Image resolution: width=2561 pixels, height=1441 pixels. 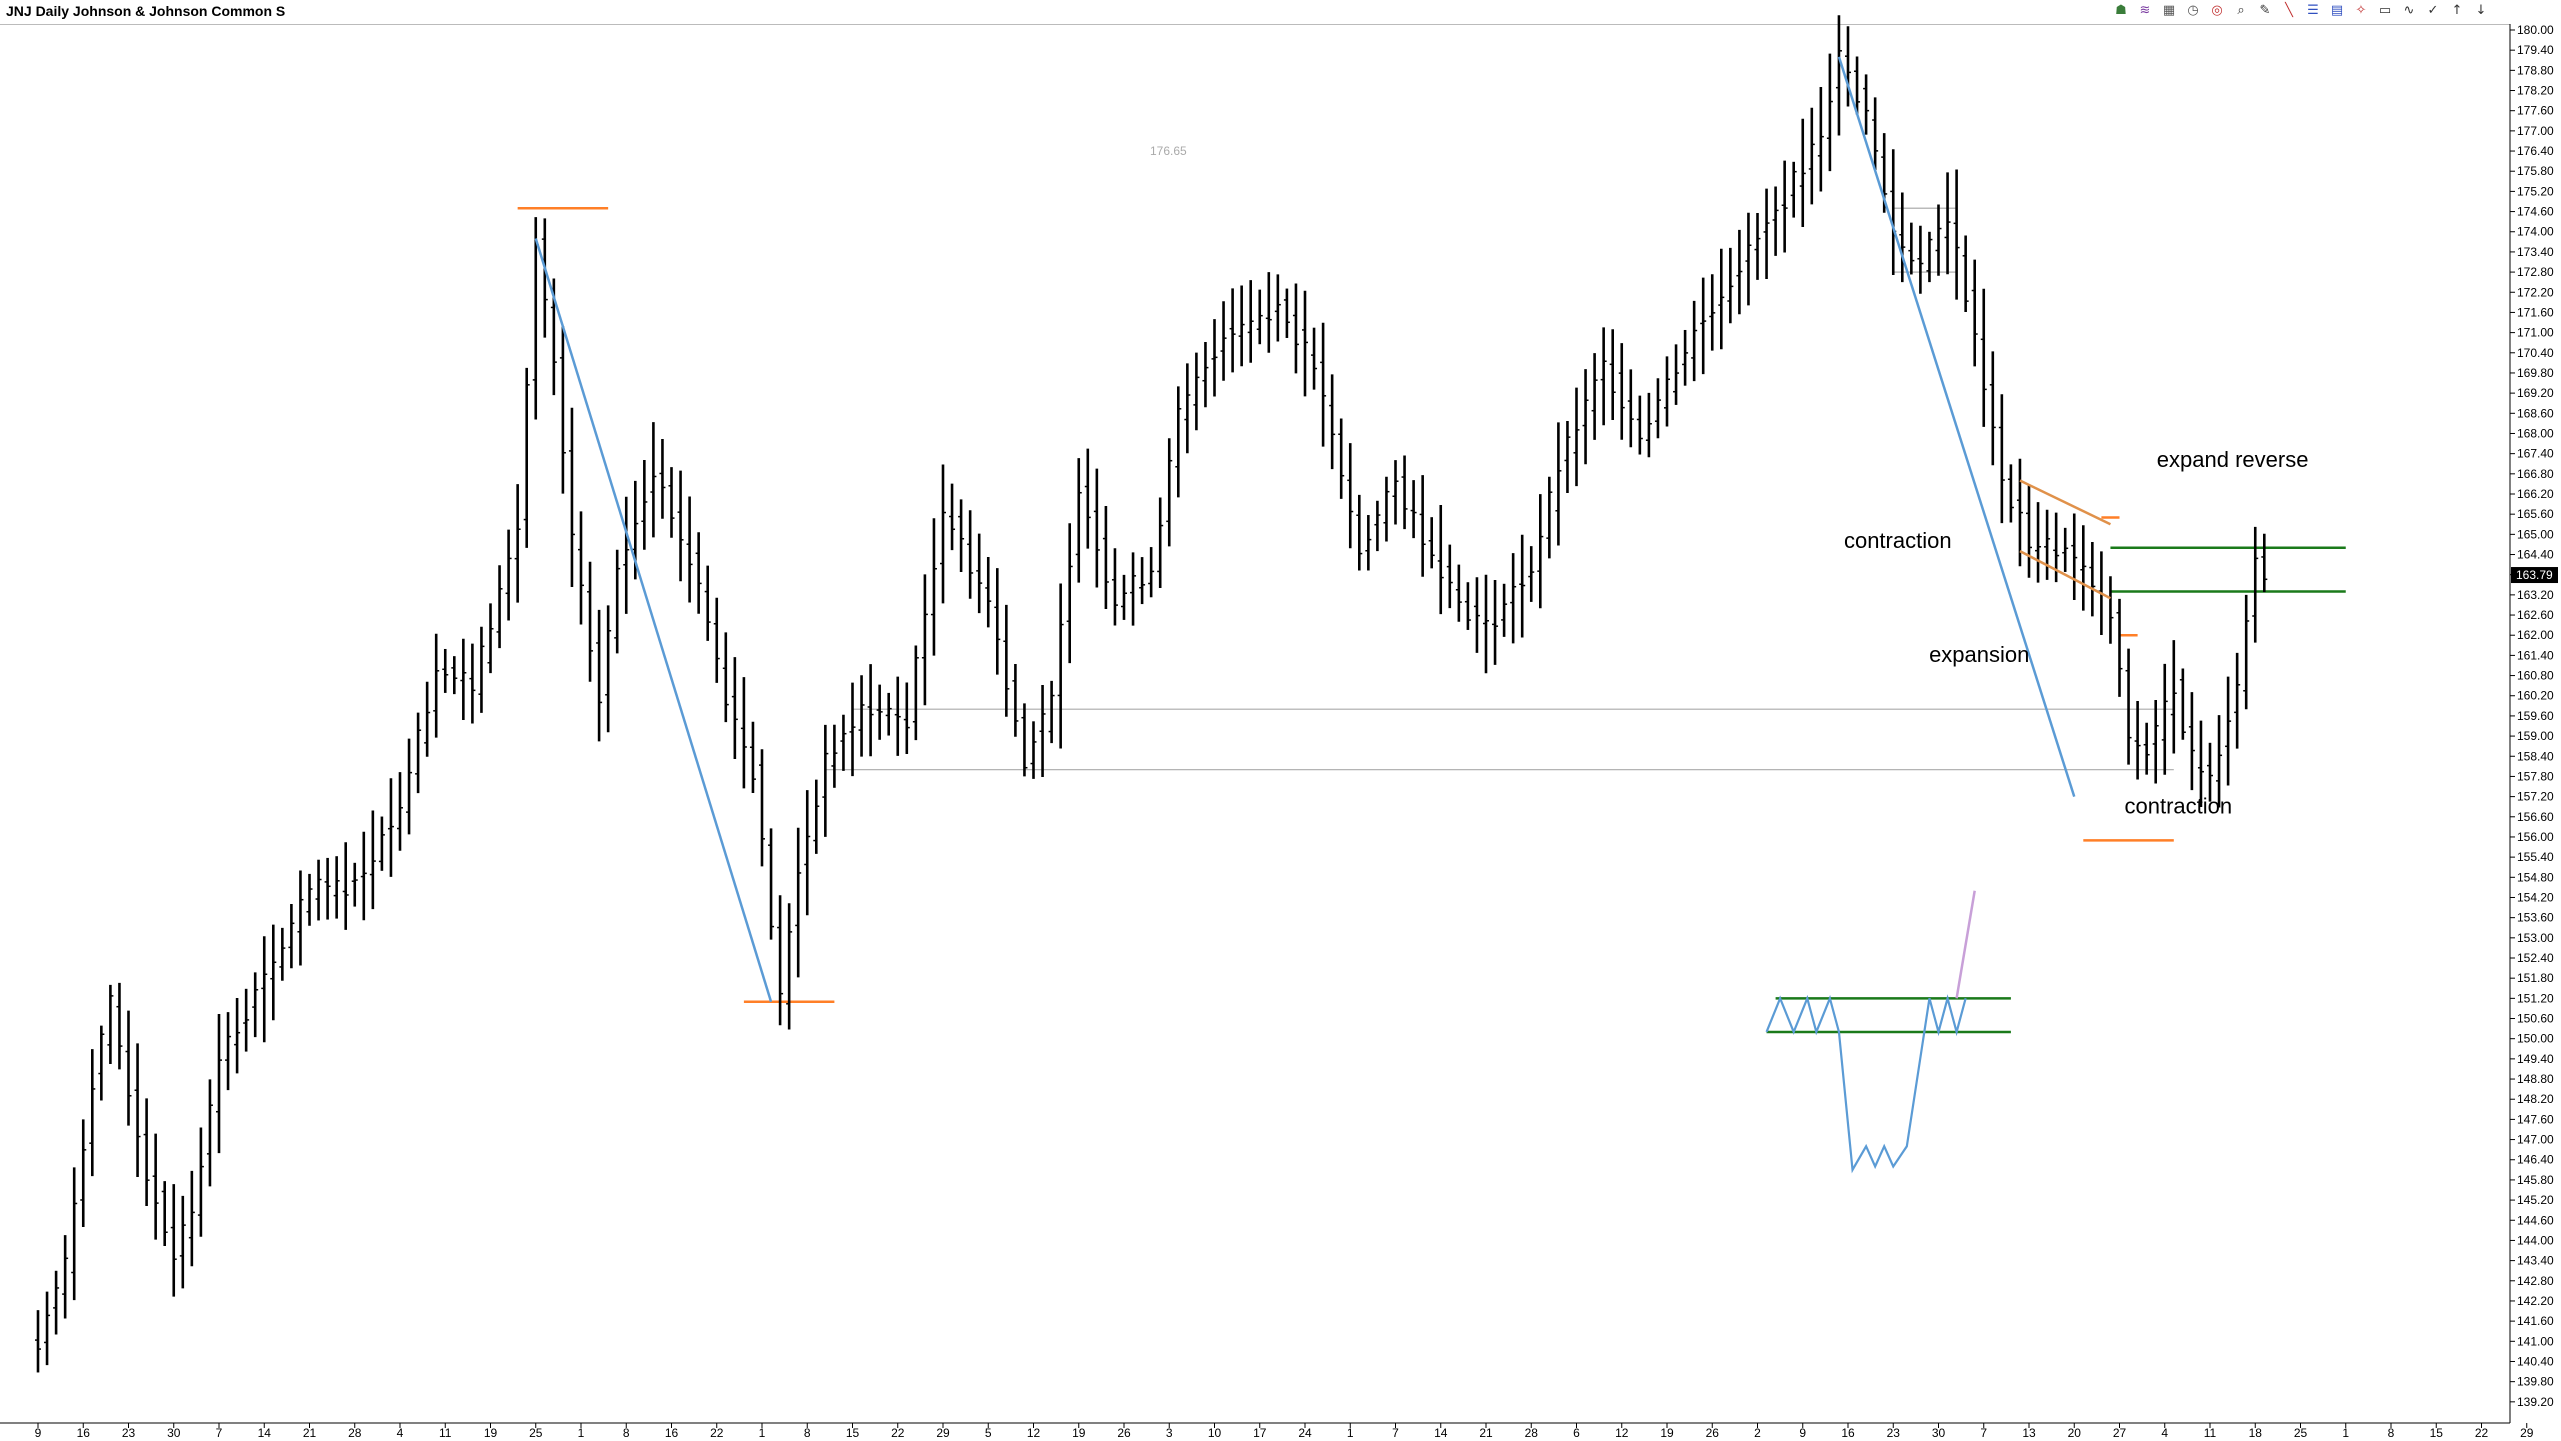 I want to click on x-tick-label: 3, so click(x=1169, y=1433).